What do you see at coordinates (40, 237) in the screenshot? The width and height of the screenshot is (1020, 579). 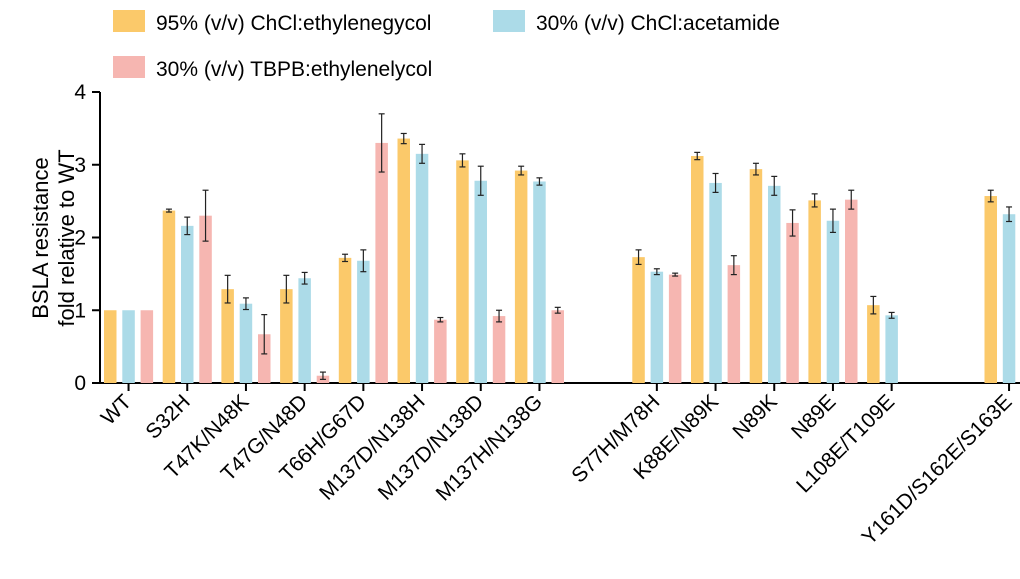 I see `y-axis-title-line-1: BSLA resistance` at bounding box center [40, 237].